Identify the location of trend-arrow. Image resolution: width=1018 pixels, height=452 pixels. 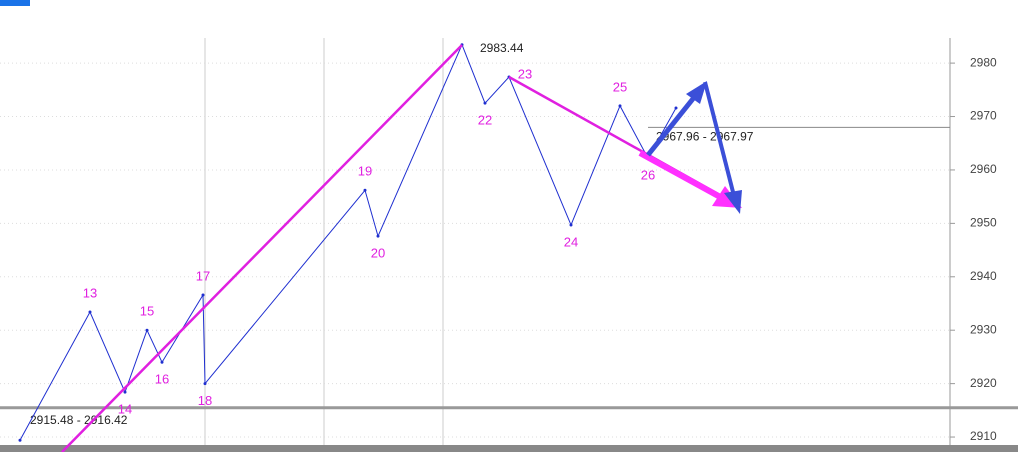
(681, 175).